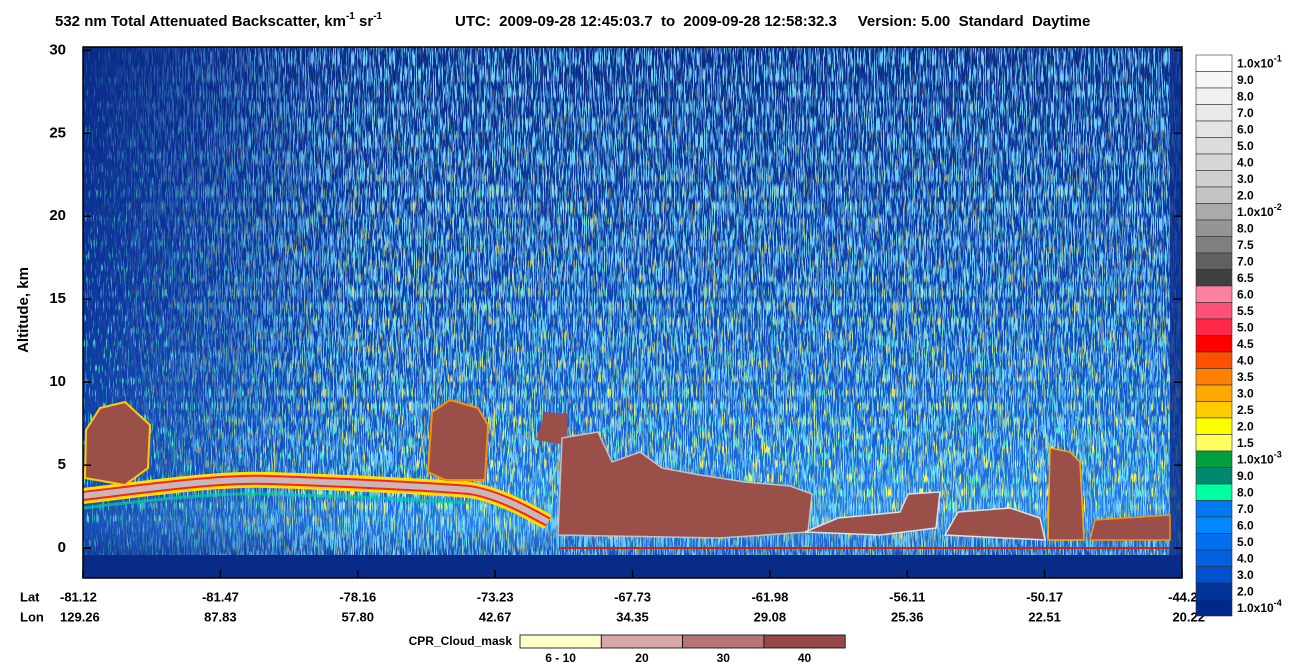 The height and width of the screenshot is (667, 1300). What do you see at coordinates (220, 596) in the screenshot?
I see `lat-label: -81.47` at bounding box center [220, 596].